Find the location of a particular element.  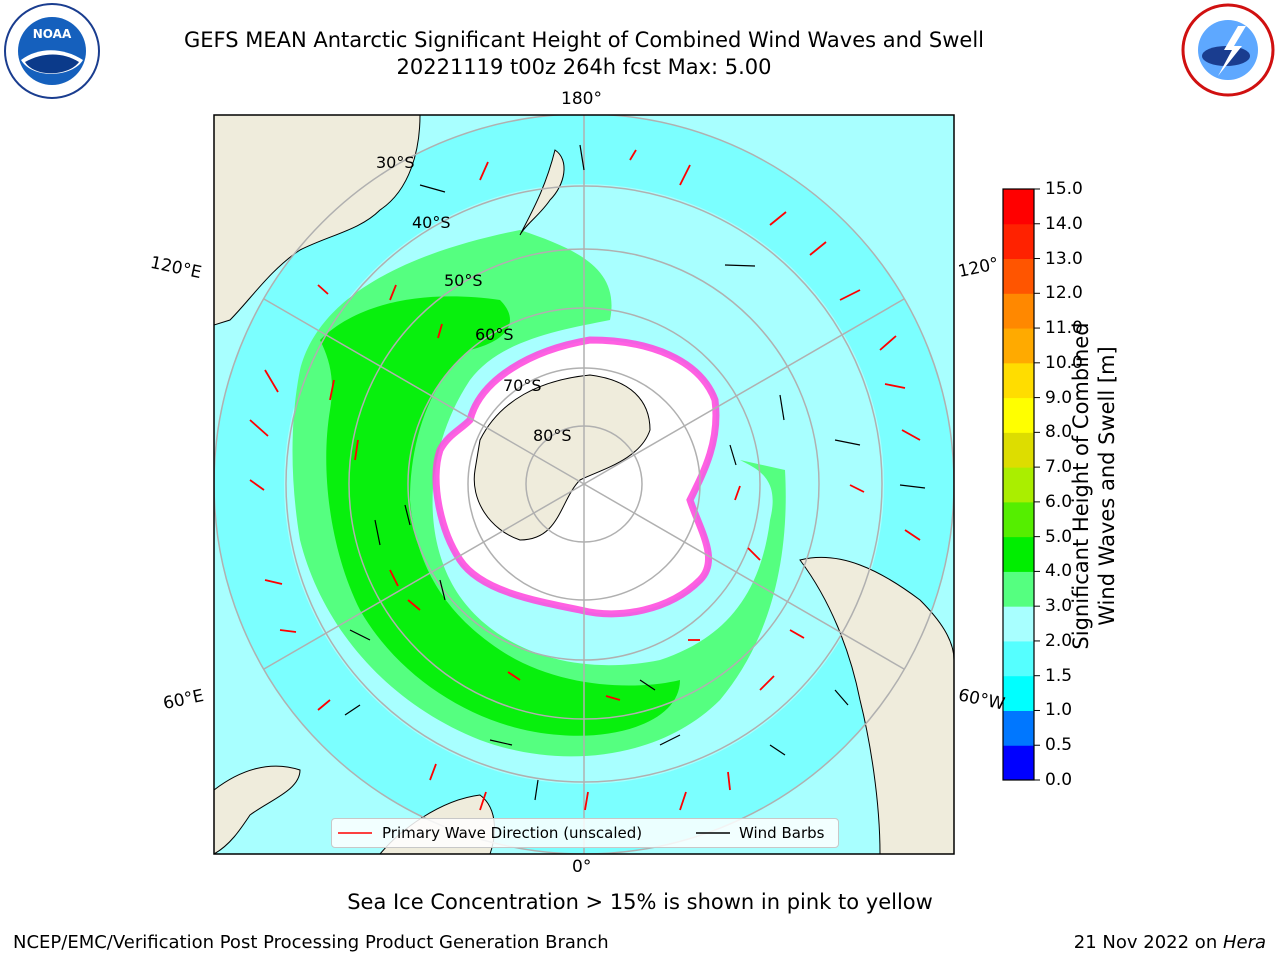

svg-text: NOAA is located at coordinates (52, 34).